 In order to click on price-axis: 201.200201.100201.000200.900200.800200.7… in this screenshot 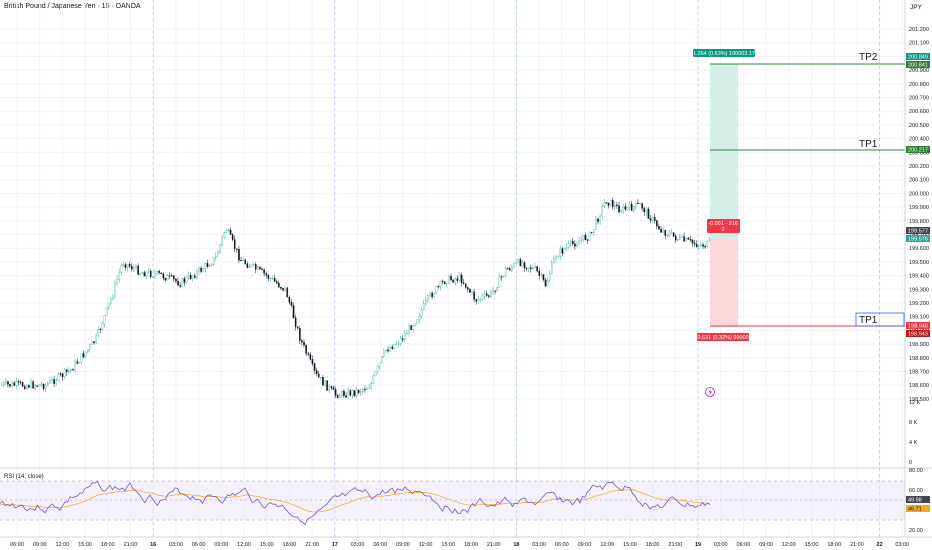, I will do `click(919, 215)`.